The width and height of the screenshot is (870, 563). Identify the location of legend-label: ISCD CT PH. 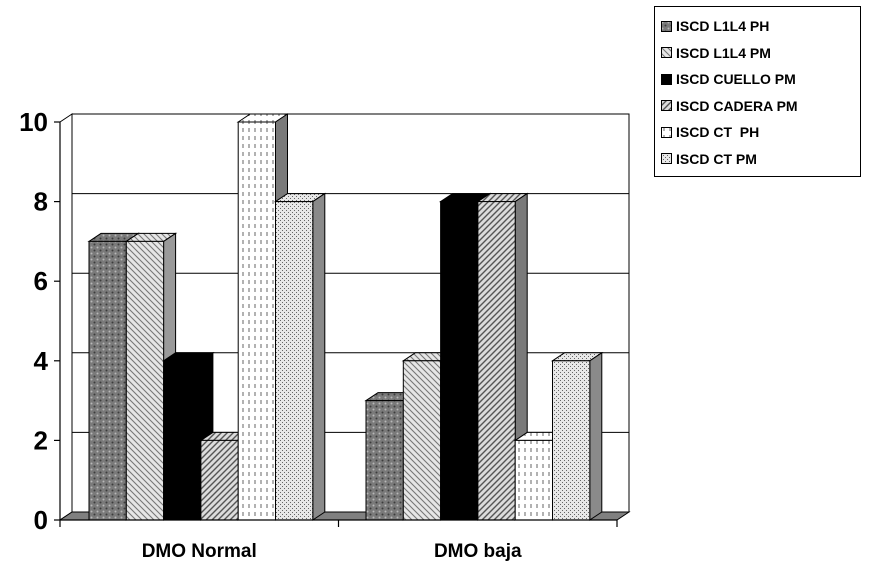
(718, 132).